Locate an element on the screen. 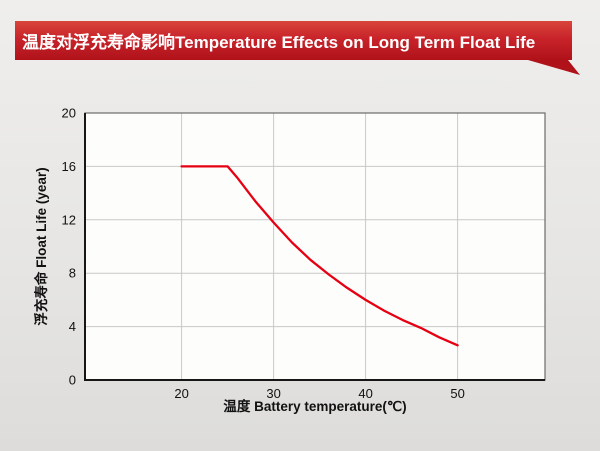  y-tick-label: 8 is located at coordinates (72, 273).